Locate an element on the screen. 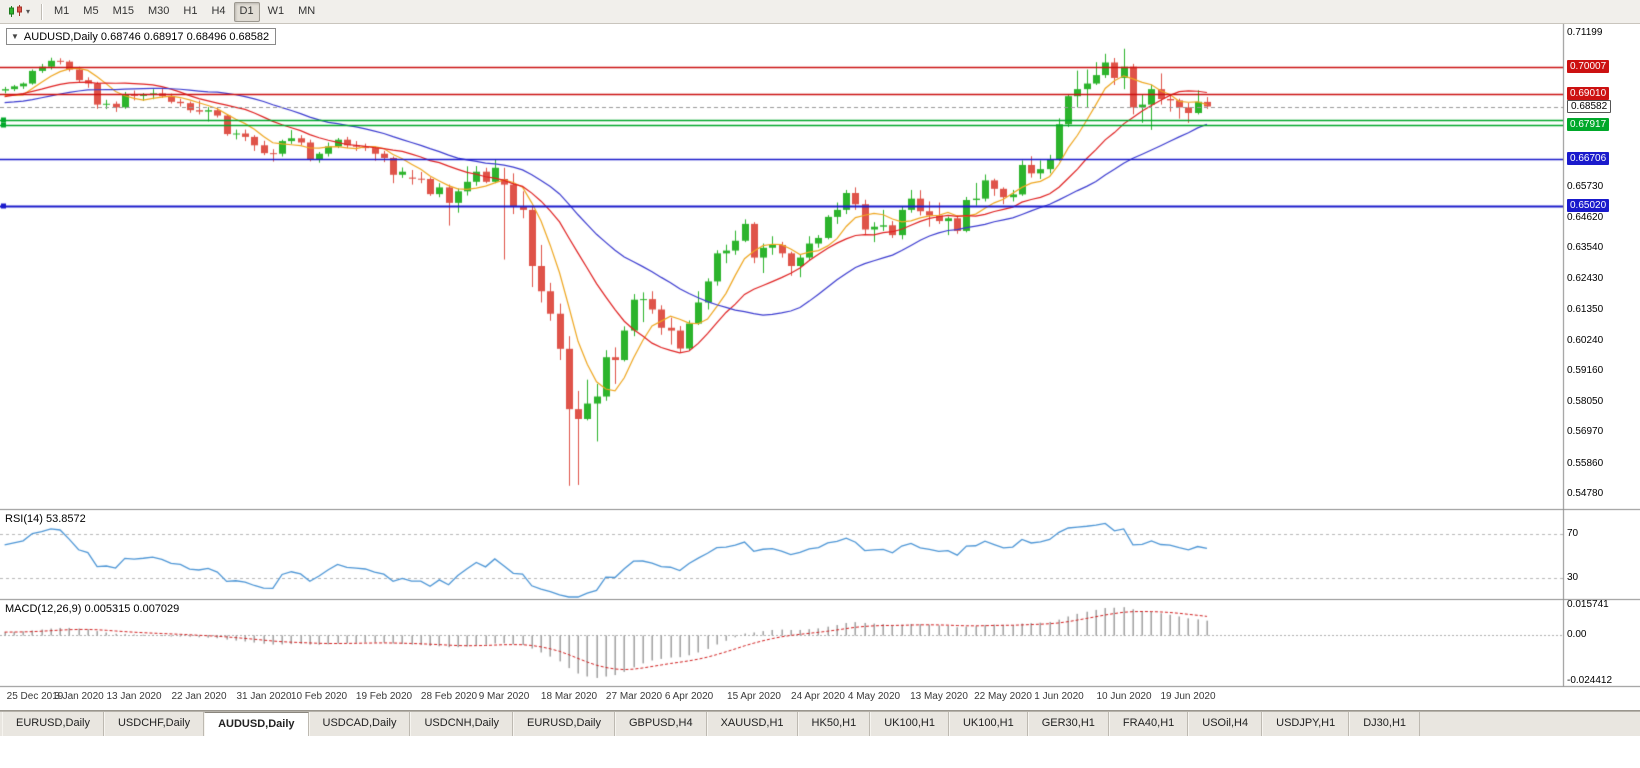  toolbar-separator is located at coordinates (42, 11).